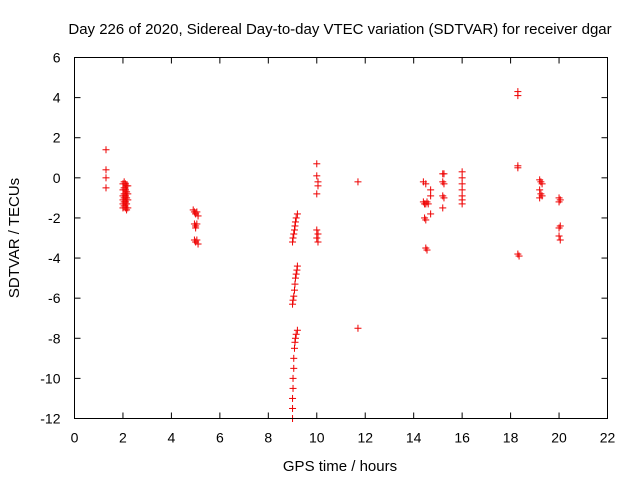 The height and width of the screenshot is (480, 640). What do you see at coordinates (57, 178) in the screenshot?
I see `y-tick-label: 0` at bounding box center [57, 178].